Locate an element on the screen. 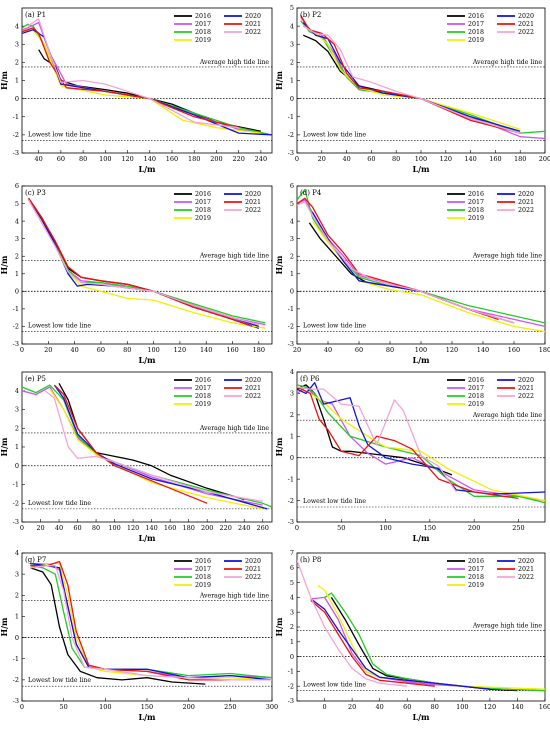 Image resolution: width=550 pixels, height=731 pixels. high-tide-label: Average high tide line is located at coordinates (507, 62).